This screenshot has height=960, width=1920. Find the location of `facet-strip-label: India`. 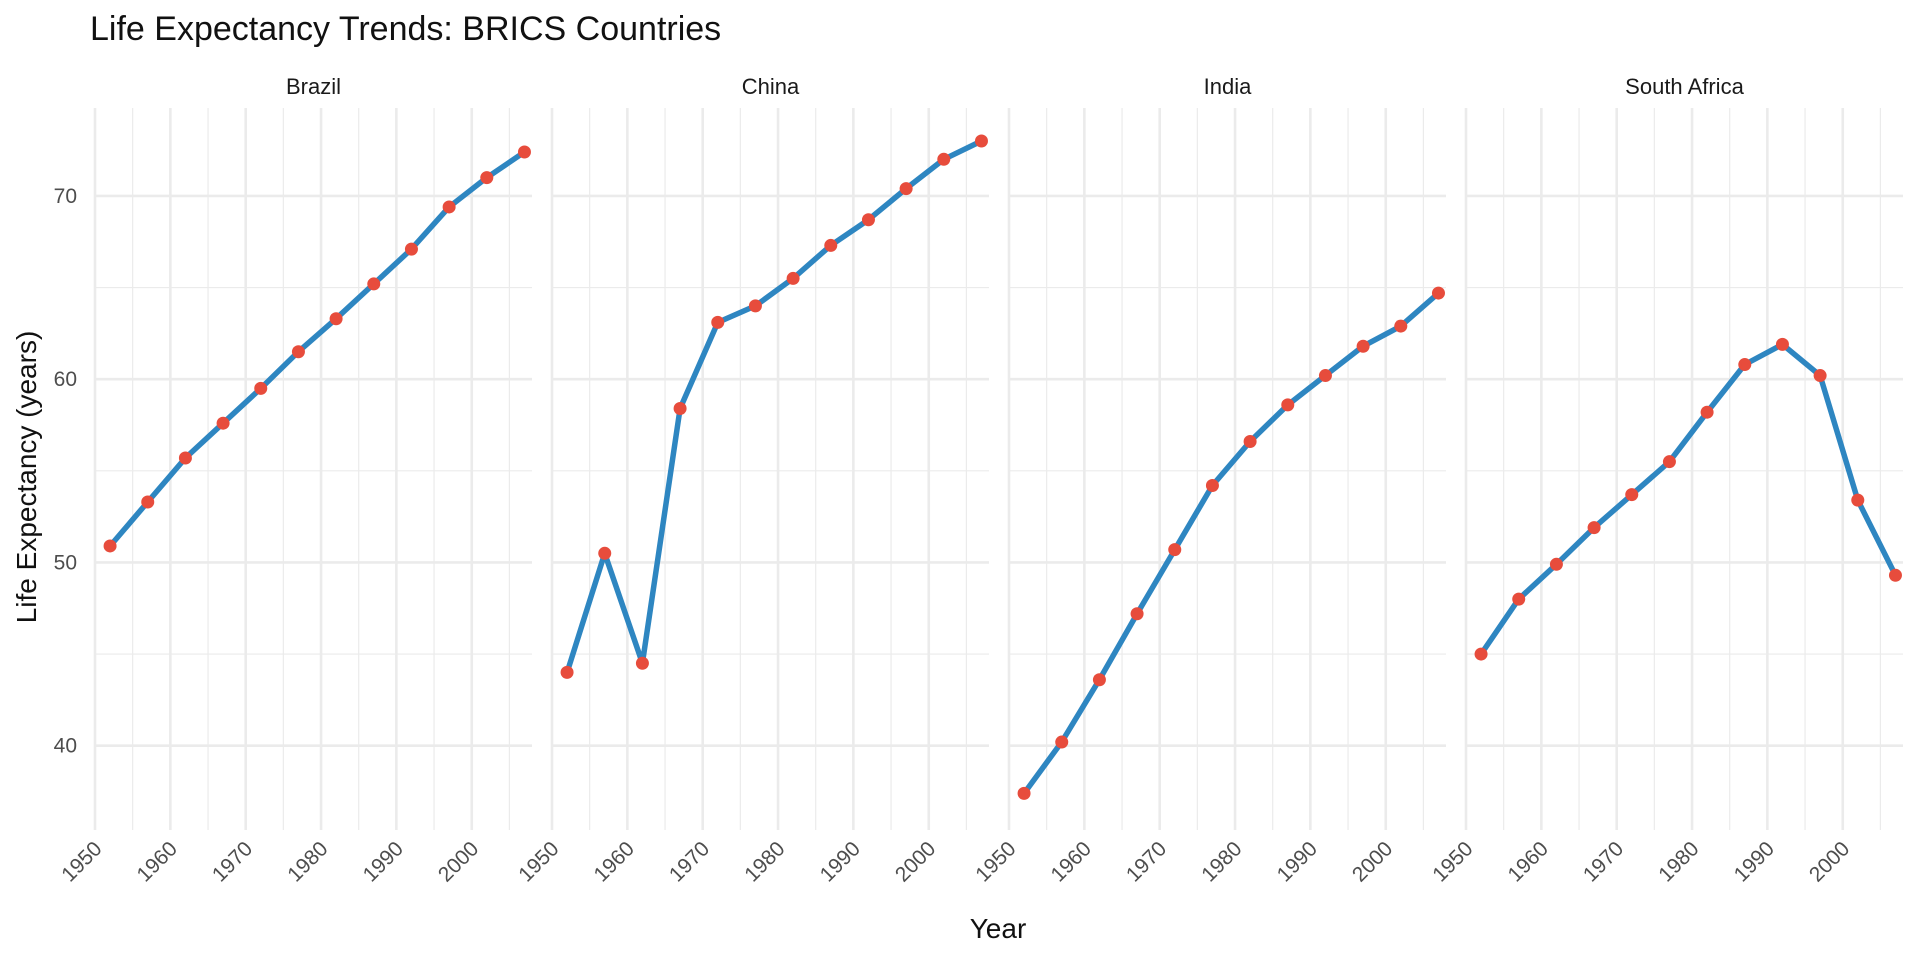

facet-strip-label: India is located at coordinates (1228, 86).